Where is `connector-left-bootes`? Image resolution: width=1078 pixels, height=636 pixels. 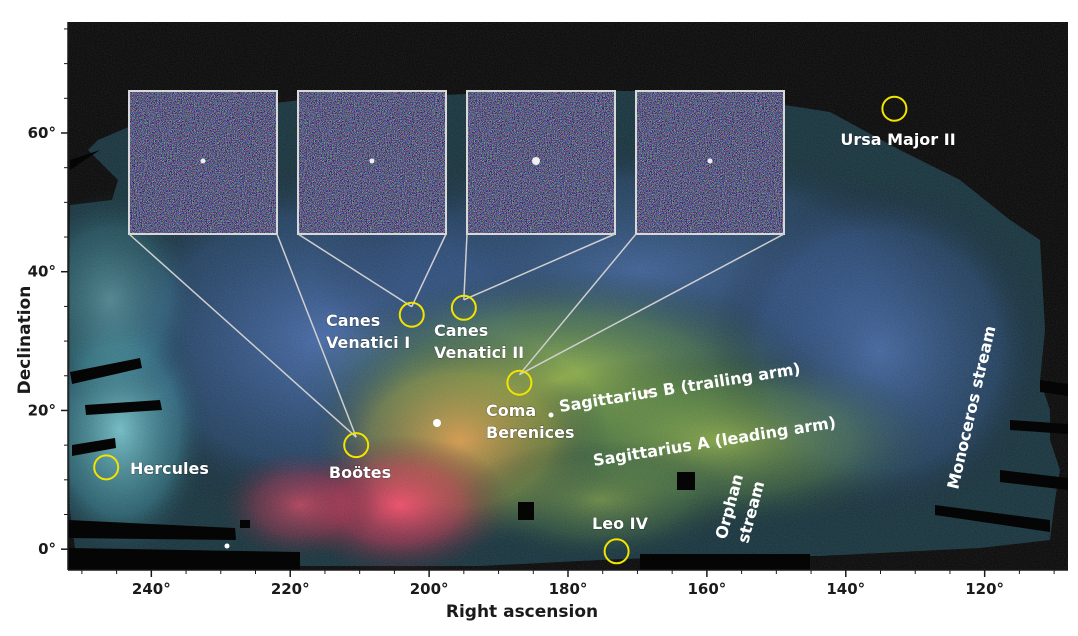
connector-left-bootes is located at coordinates (242, 335).